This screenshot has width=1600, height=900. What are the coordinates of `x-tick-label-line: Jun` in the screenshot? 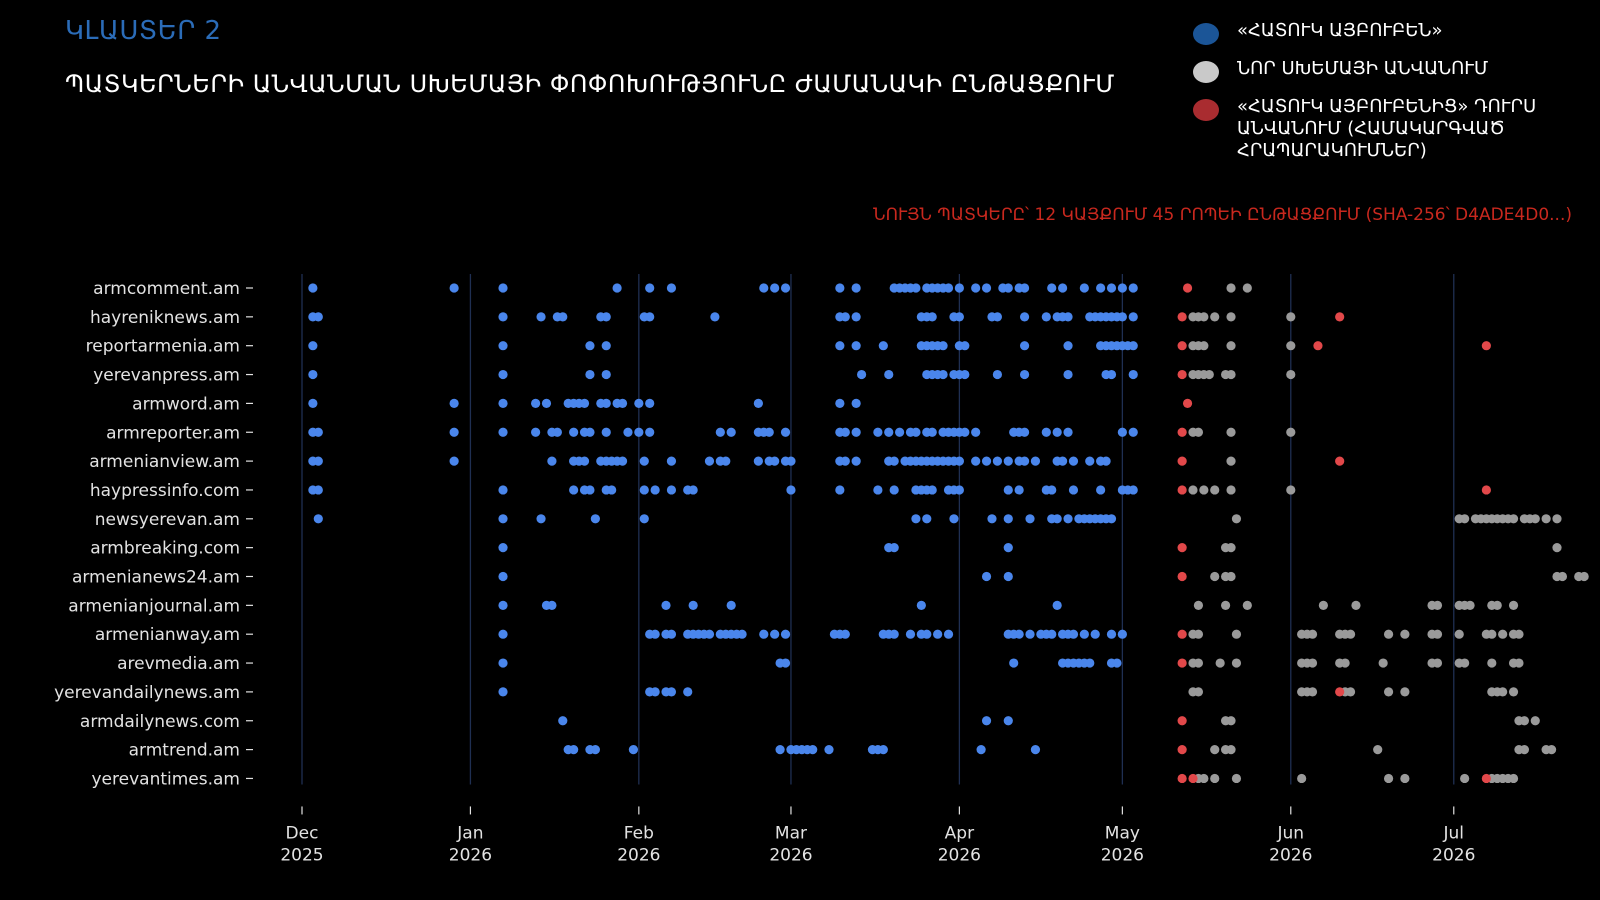 It's located at (1291, 833).